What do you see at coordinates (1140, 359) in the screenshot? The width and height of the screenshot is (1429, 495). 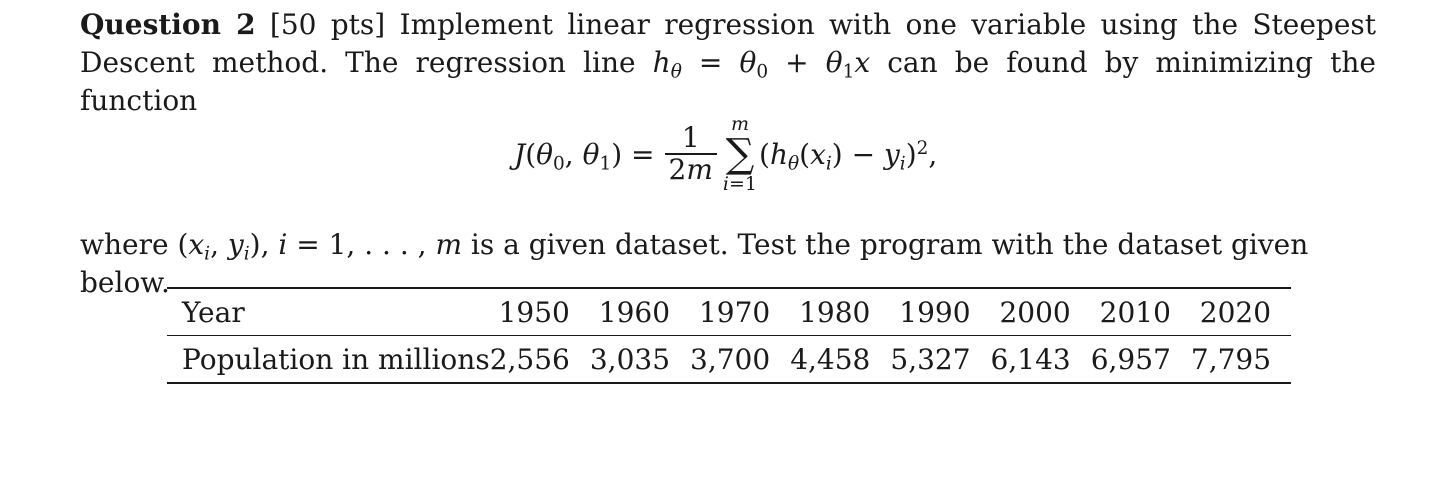 I see `population-cell: 6,957` at bounding box center [1140, 359].